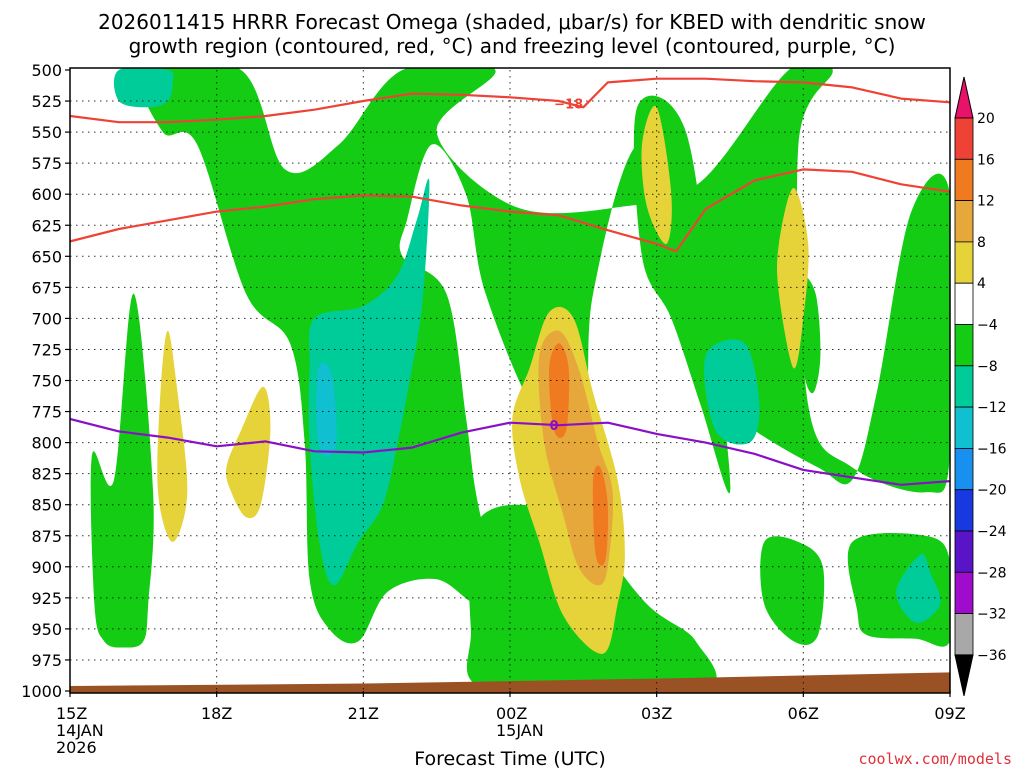 This screenshot has height=768, width=1024. I want to click on colorbar-label-0: 20, so click(986, 119).